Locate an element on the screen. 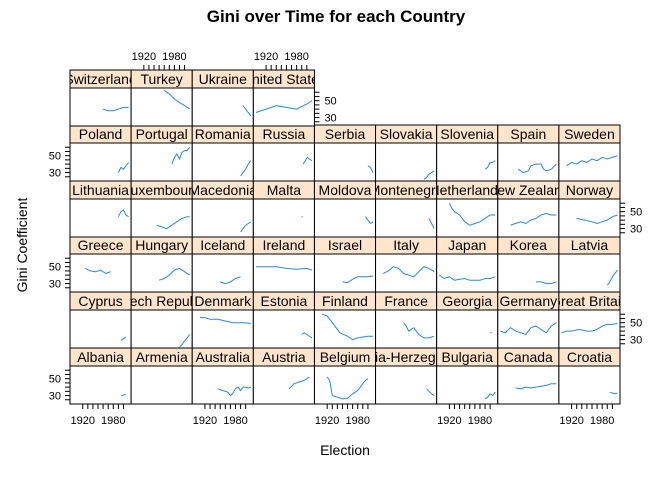 The image size is (672, 485). panel-cyprus: Cyprus is located at coordinates (100, 320).